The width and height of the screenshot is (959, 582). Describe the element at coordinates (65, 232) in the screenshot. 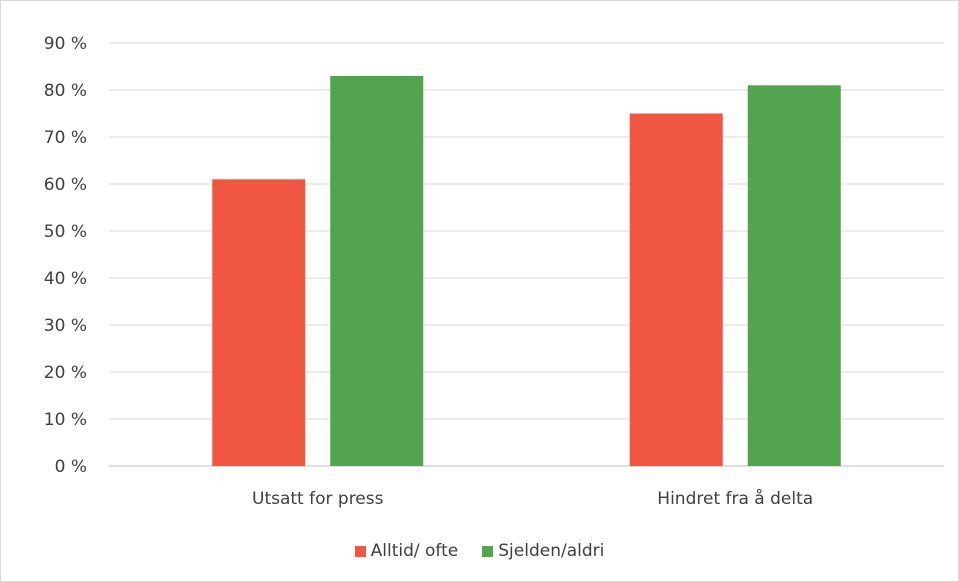

I see `y-tick-label: 50 %` at that location.